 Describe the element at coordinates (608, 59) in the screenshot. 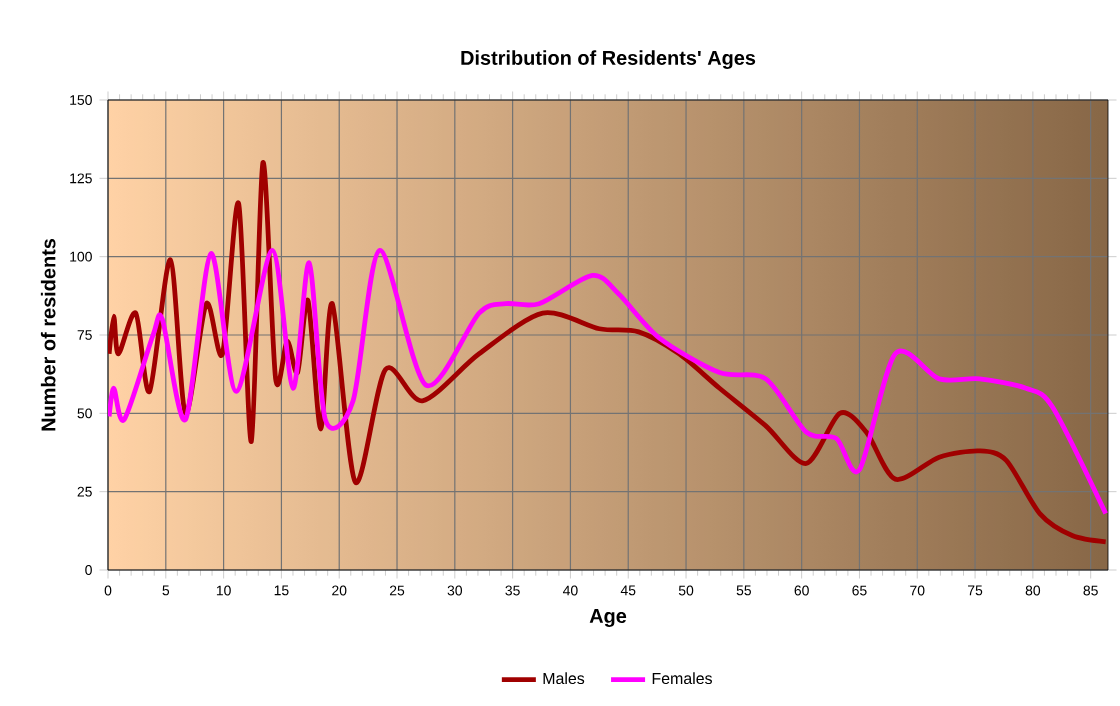

I see `chart-title: Distribution of Residents' Ages` at that location.